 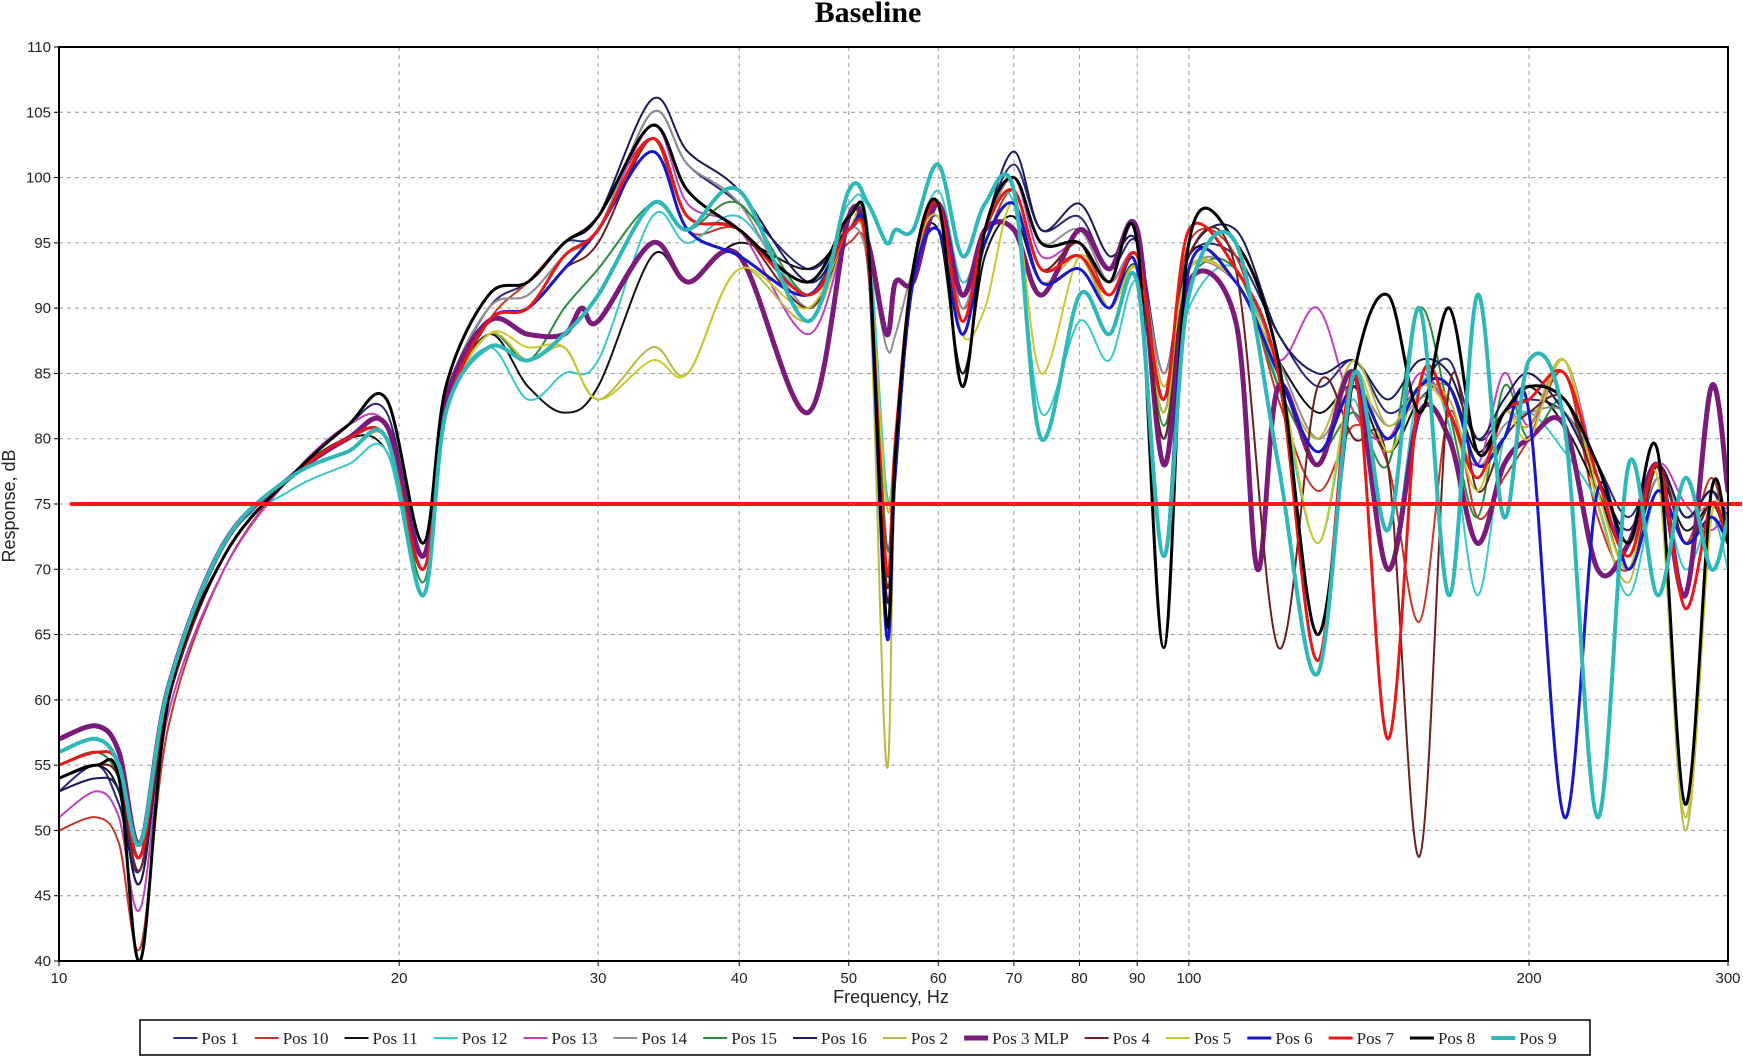 What do you see at coordinates (42, 896) in the screenshot?
I see `y-tick-label: 45` at bounding box center [42, 896].